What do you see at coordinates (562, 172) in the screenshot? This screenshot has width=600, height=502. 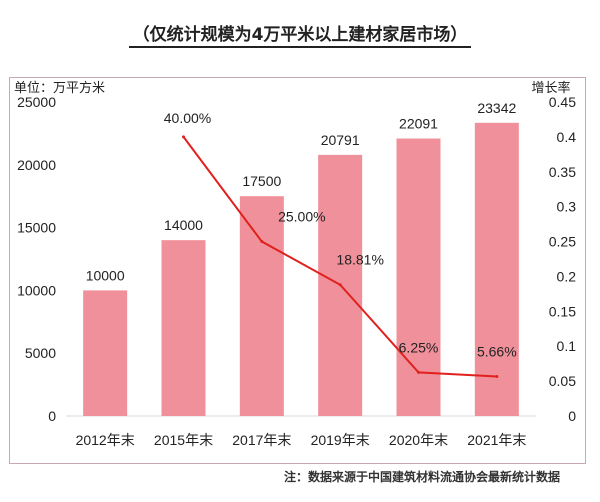 I see `right-axis-tick: 0.35` at bounding box center [562, 172].